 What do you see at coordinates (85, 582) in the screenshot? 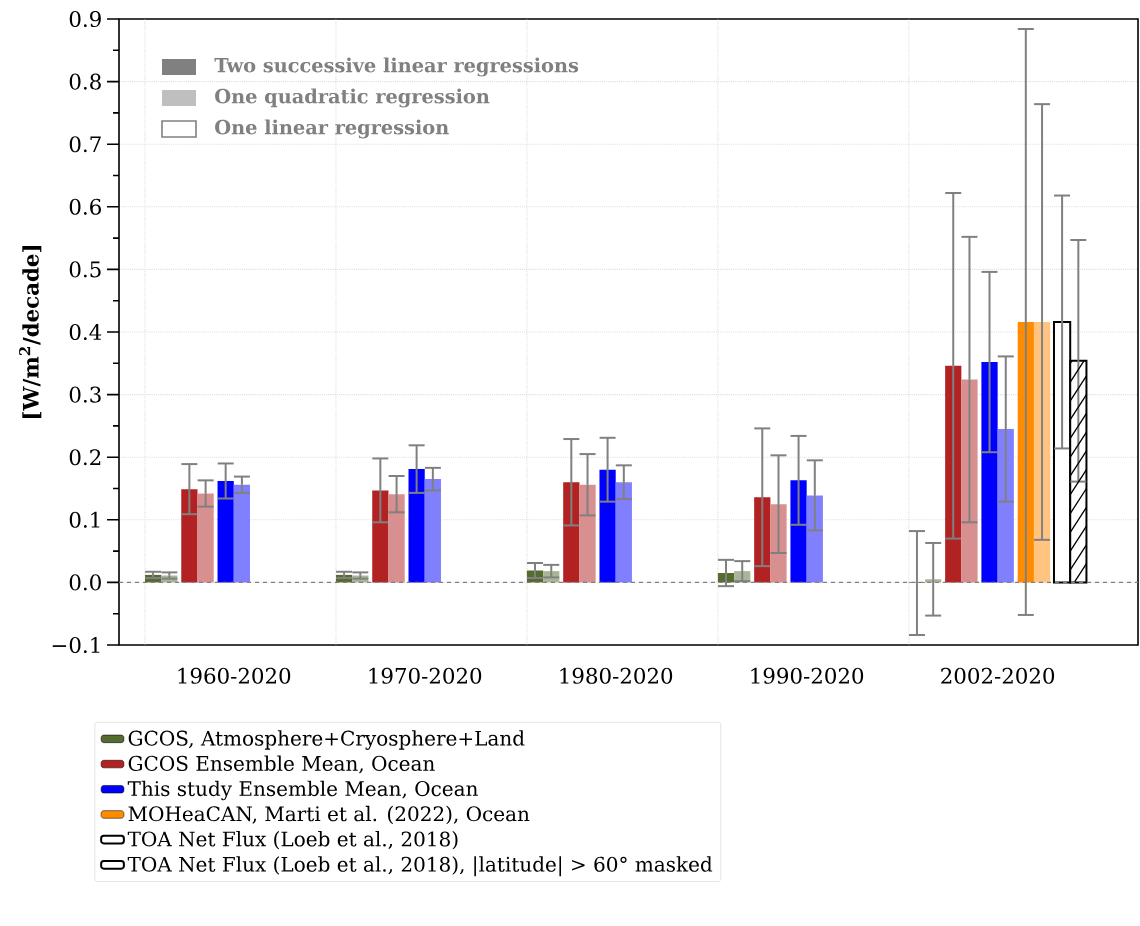
I see `y-tick-label: 0.0` at bounding box center [85, 582].